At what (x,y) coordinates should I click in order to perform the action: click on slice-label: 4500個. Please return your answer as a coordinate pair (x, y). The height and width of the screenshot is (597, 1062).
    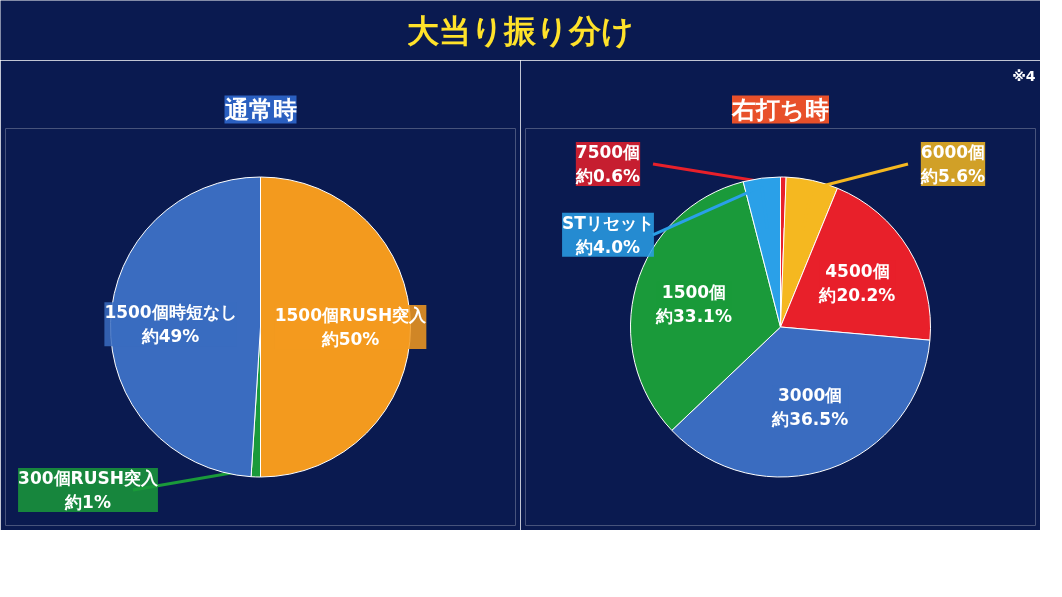
    Looking at the image, I should click on (857, 270).